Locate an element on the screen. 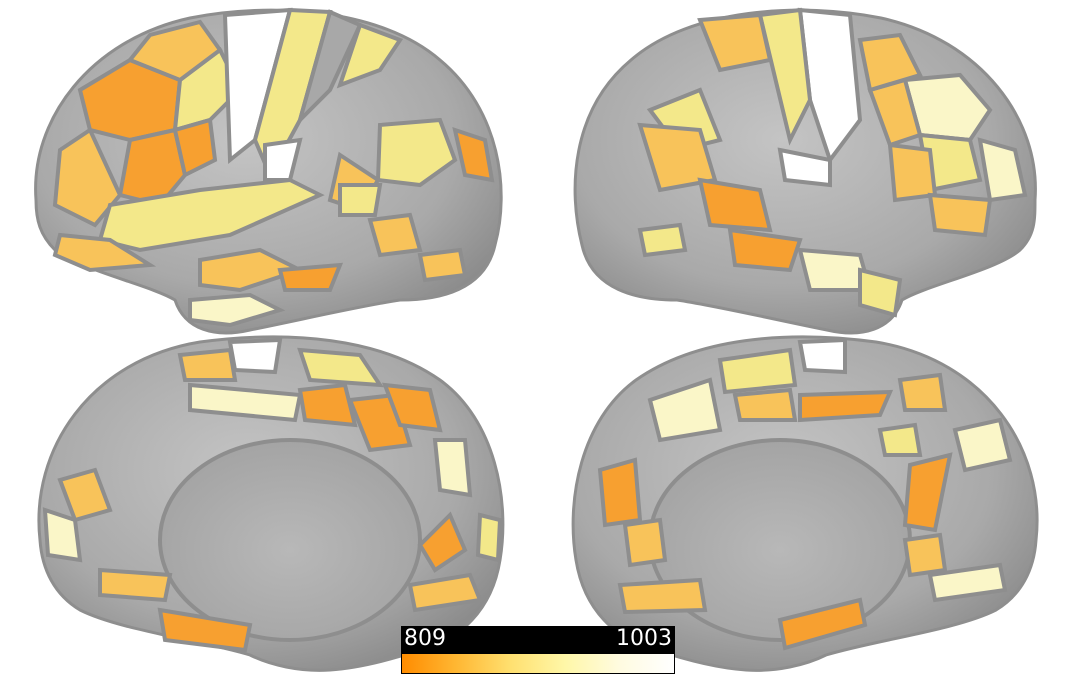 The height and width of the screenshot is (677, 1076). colorbar-min-label: 809 is located at coordinates (425, 639).